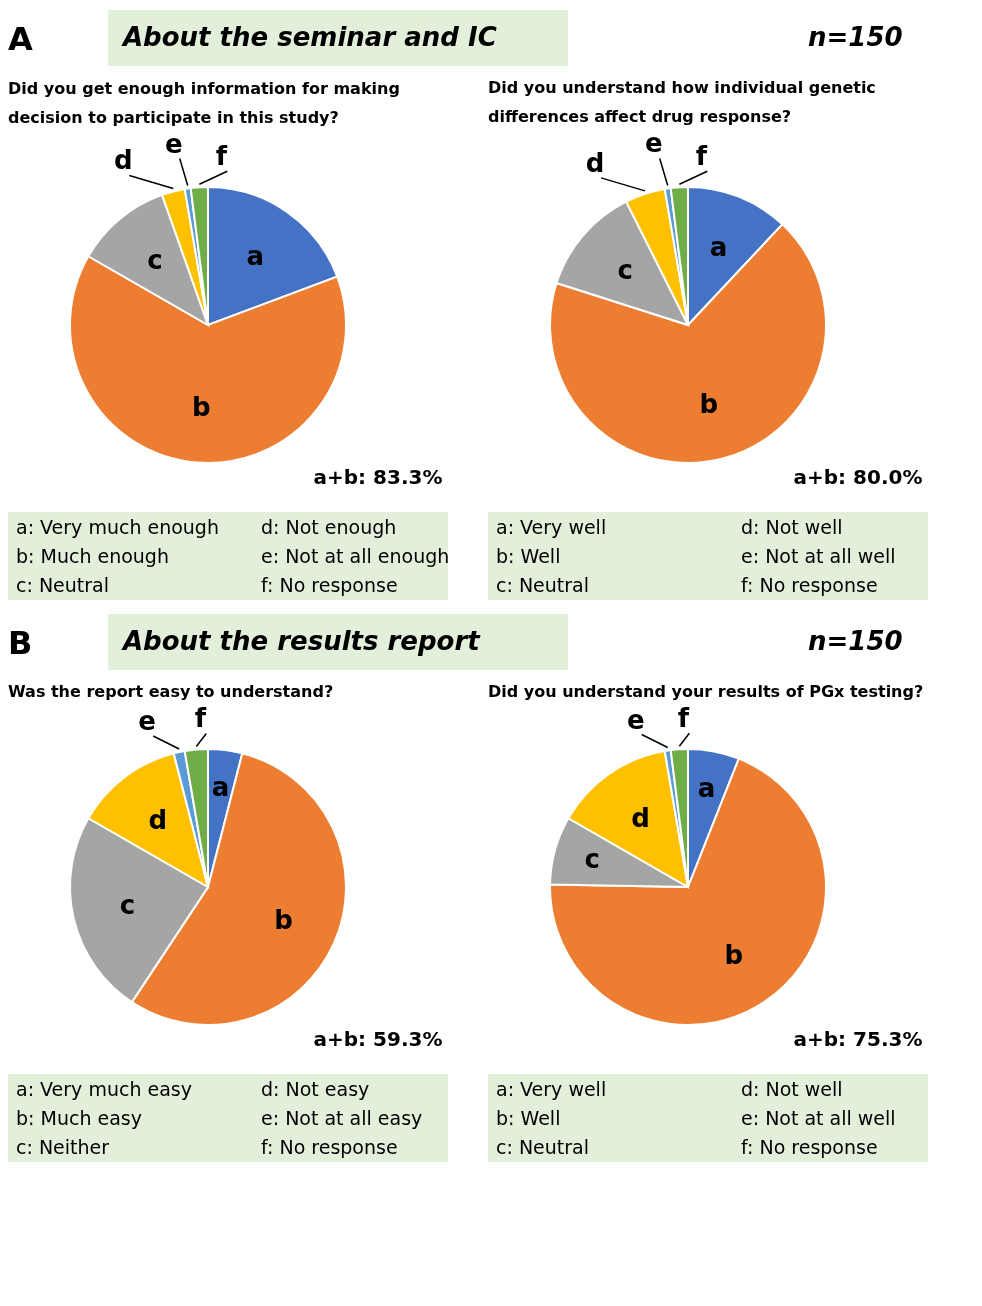 The height and width of the screenshot is (1306, 982). I want to click on text: About the seminar and IC, so click(309, 37).